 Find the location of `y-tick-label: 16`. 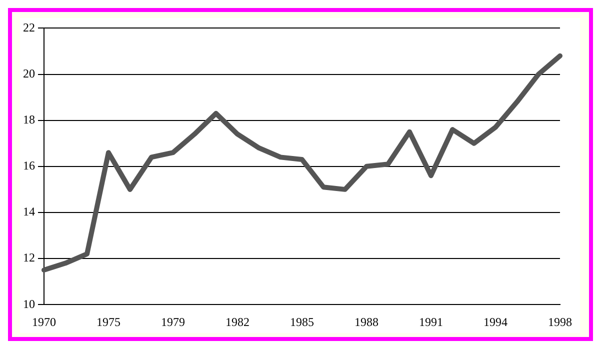

y-tick-label: 16 is located at coordinates (29, 165).